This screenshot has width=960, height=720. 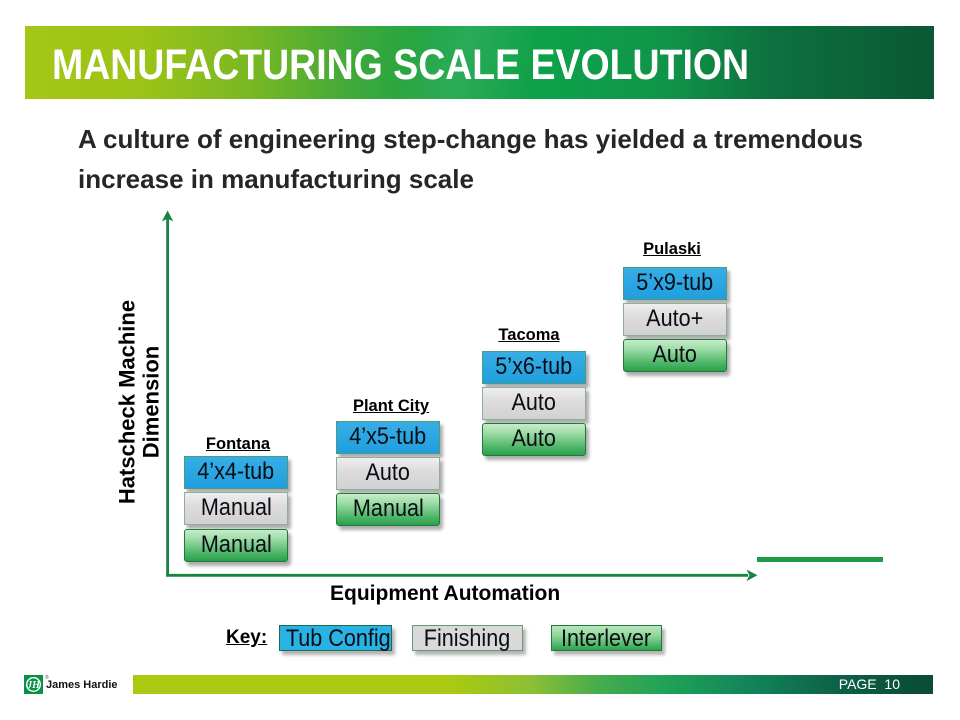 I want to click on svg-text: JH, so click(x=33, y=685).